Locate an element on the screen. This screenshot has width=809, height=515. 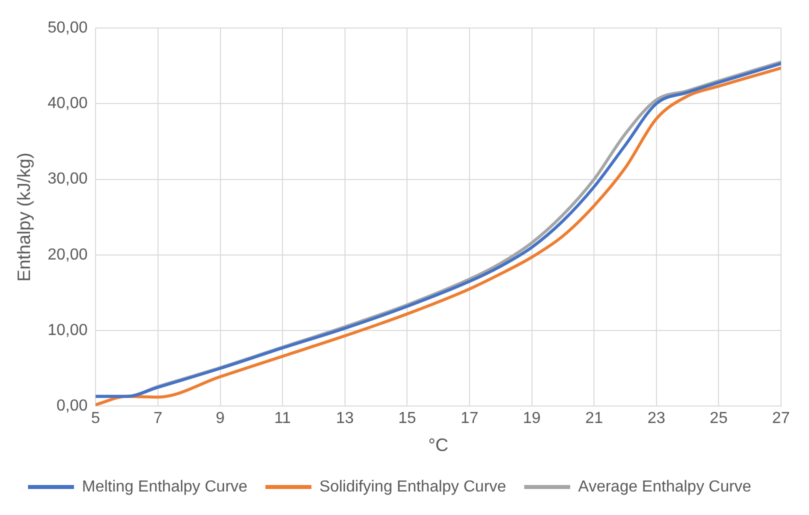
y-tick-label: 0,00 is located at coordinates (72, 406).